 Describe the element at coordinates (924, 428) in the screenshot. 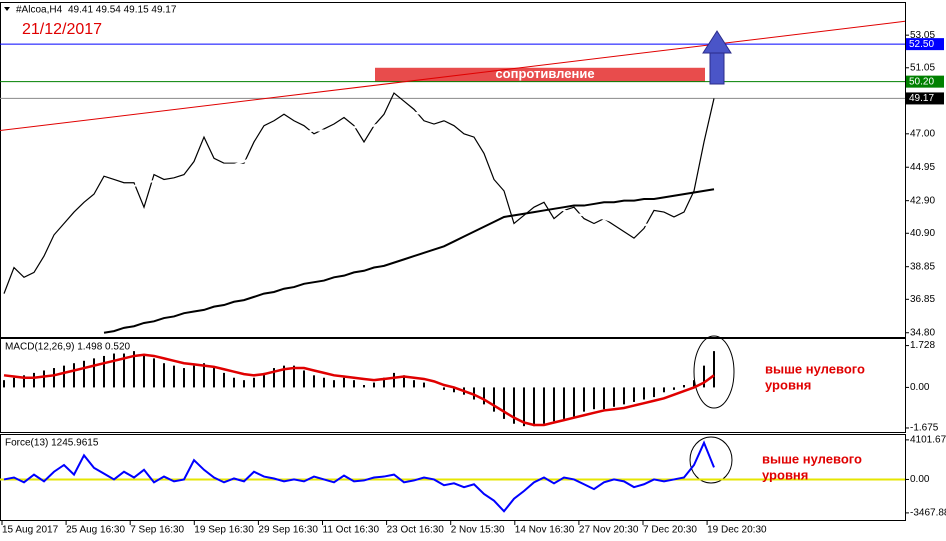

I see `y-tick-label: -1.675` at that location.